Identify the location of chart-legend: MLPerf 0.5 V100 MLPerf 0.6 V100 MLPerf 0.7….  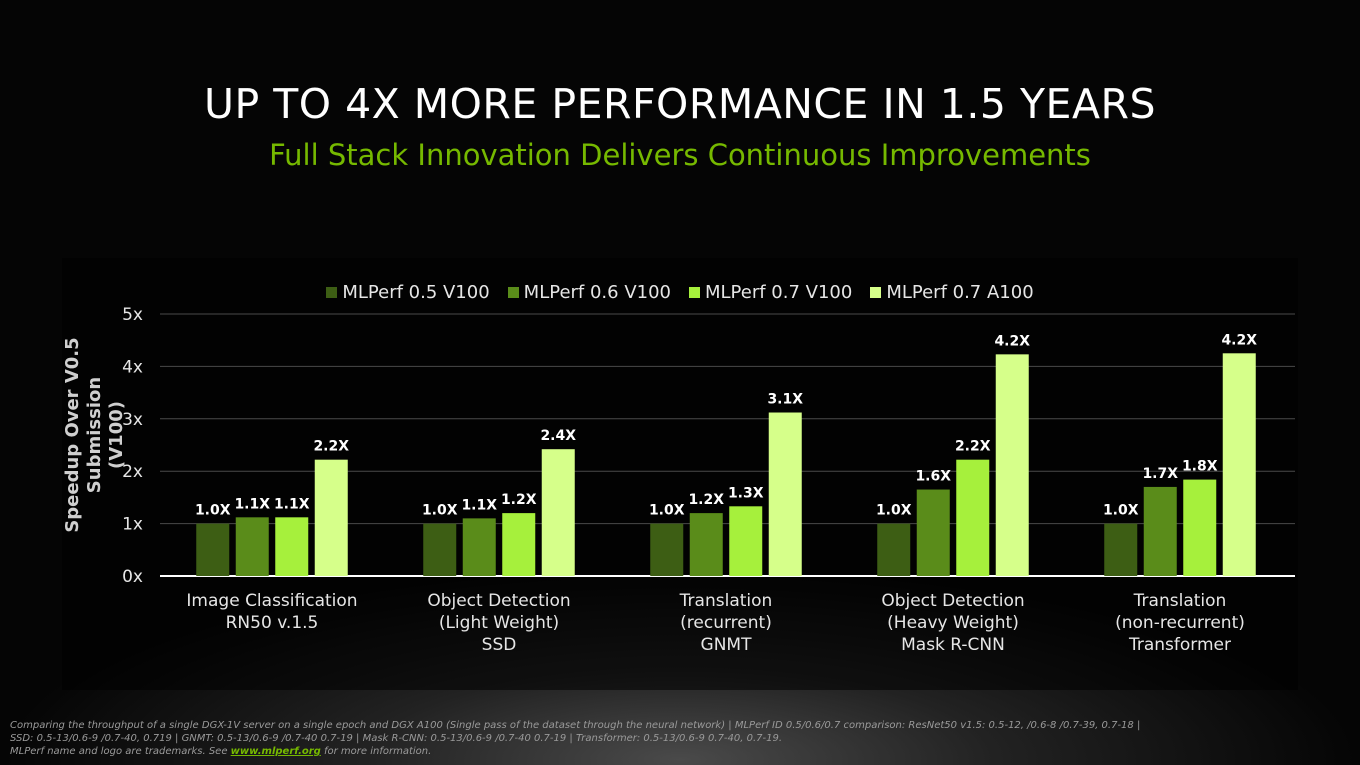
(680, 292).